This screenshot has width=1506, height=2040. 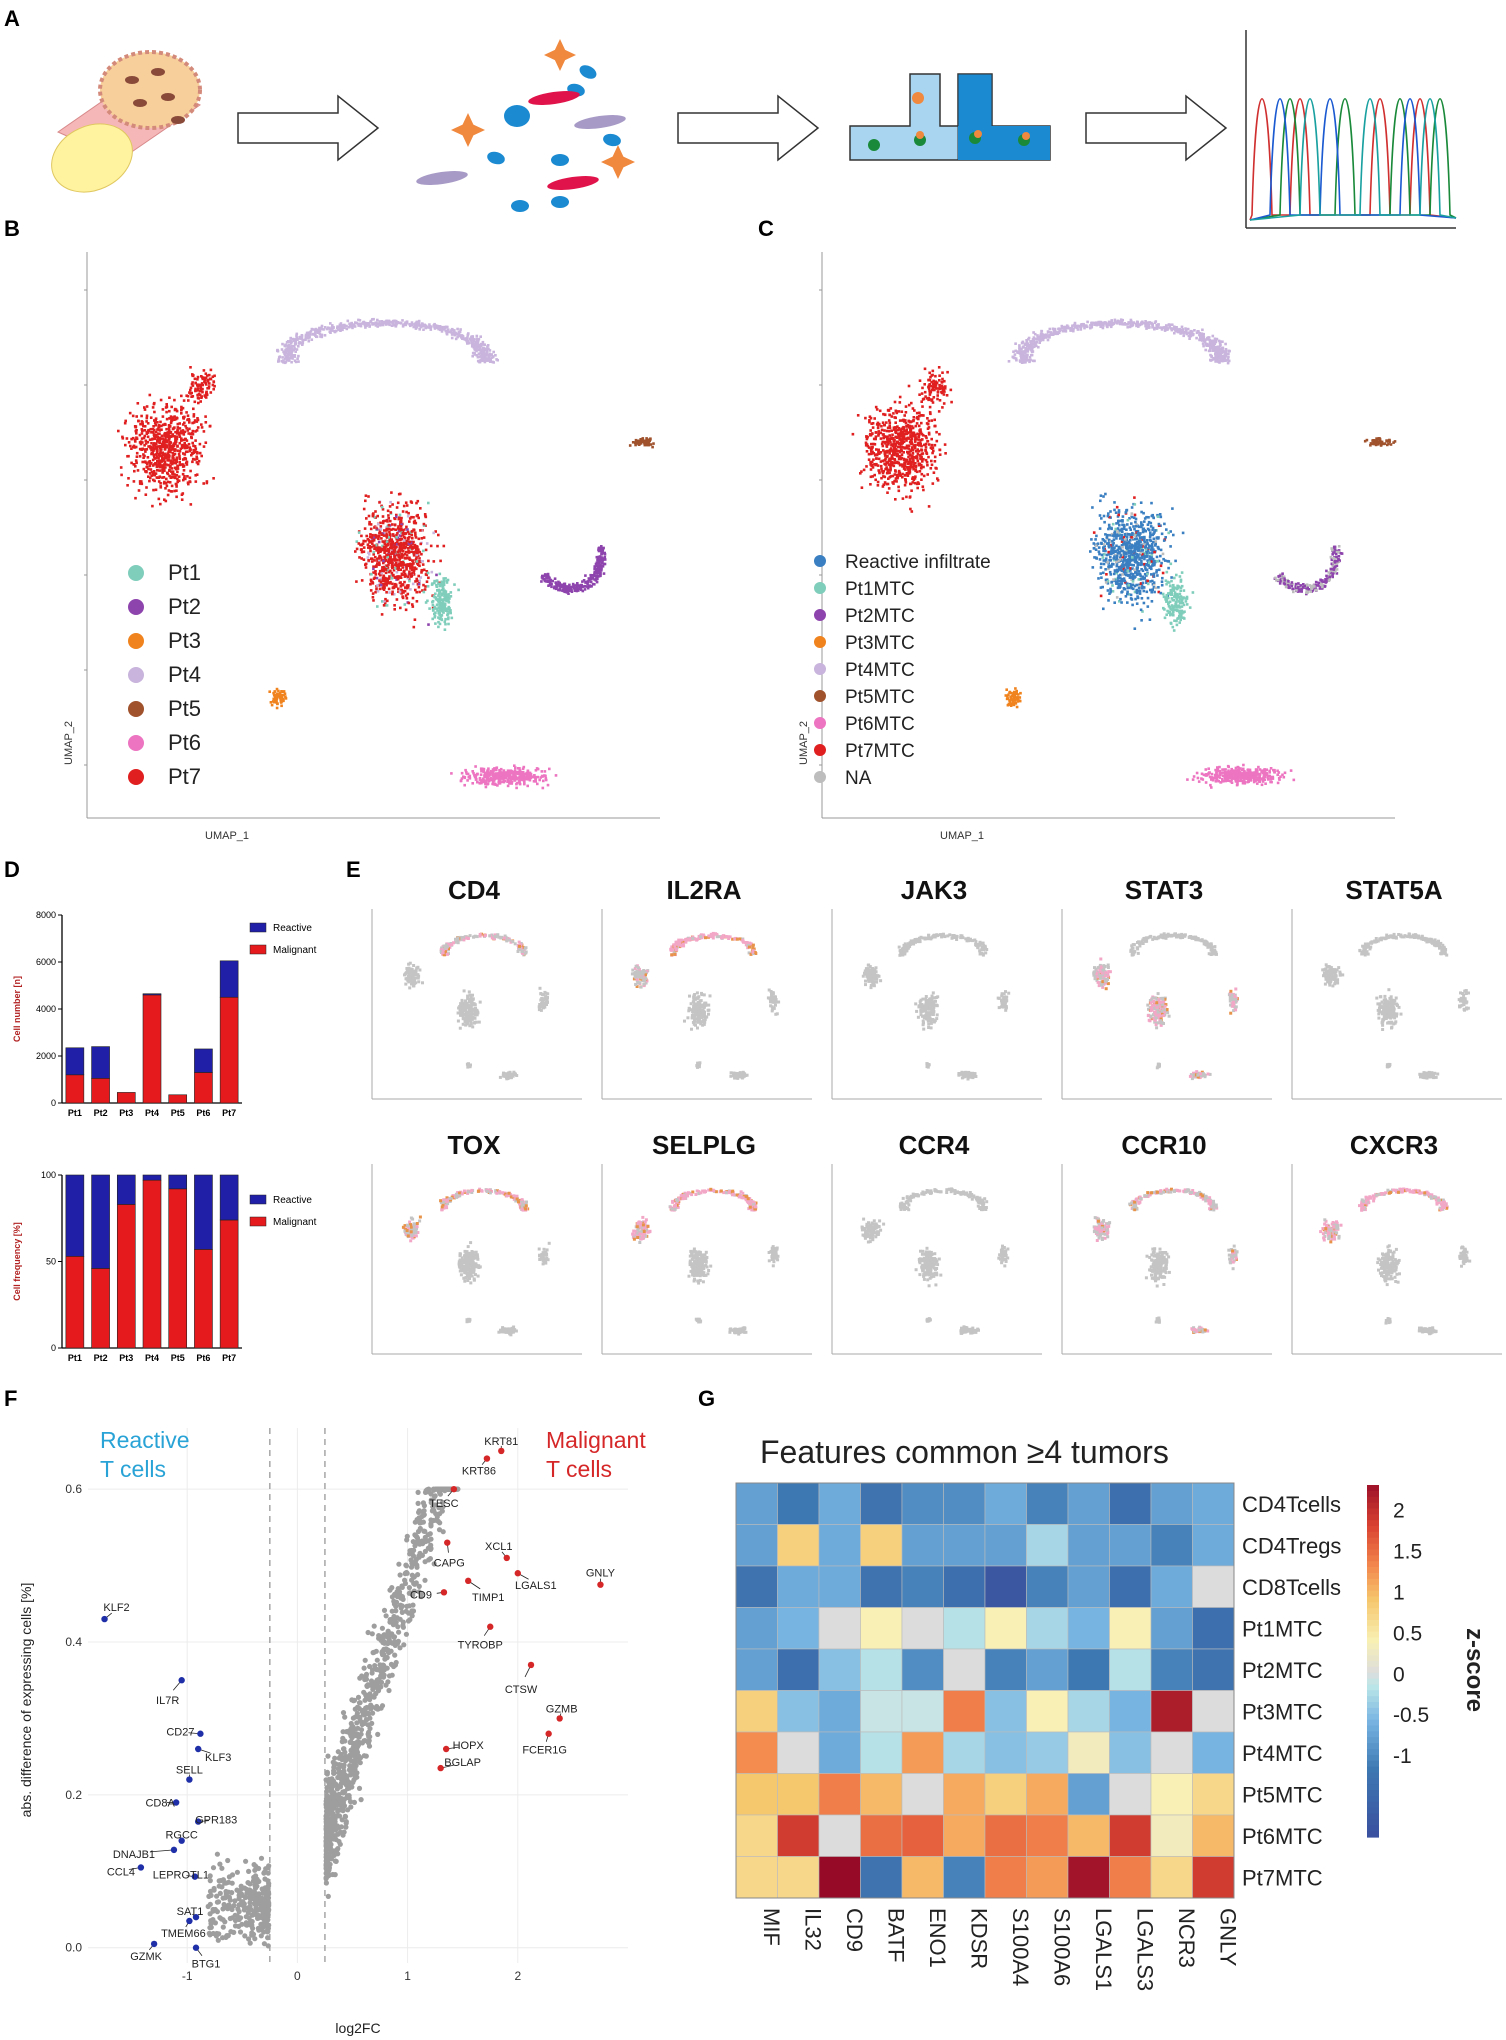 I want to click on legend-marker-pt6, so click(x=136, y=743).